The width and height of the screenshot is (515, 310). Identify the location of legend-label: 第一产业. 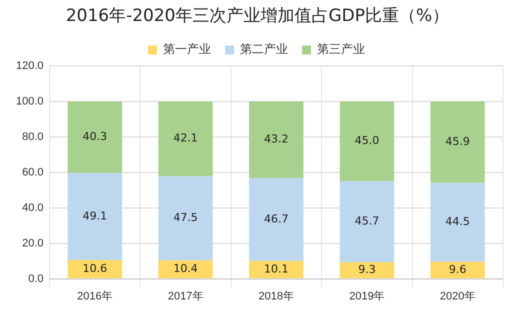
(187, 49).